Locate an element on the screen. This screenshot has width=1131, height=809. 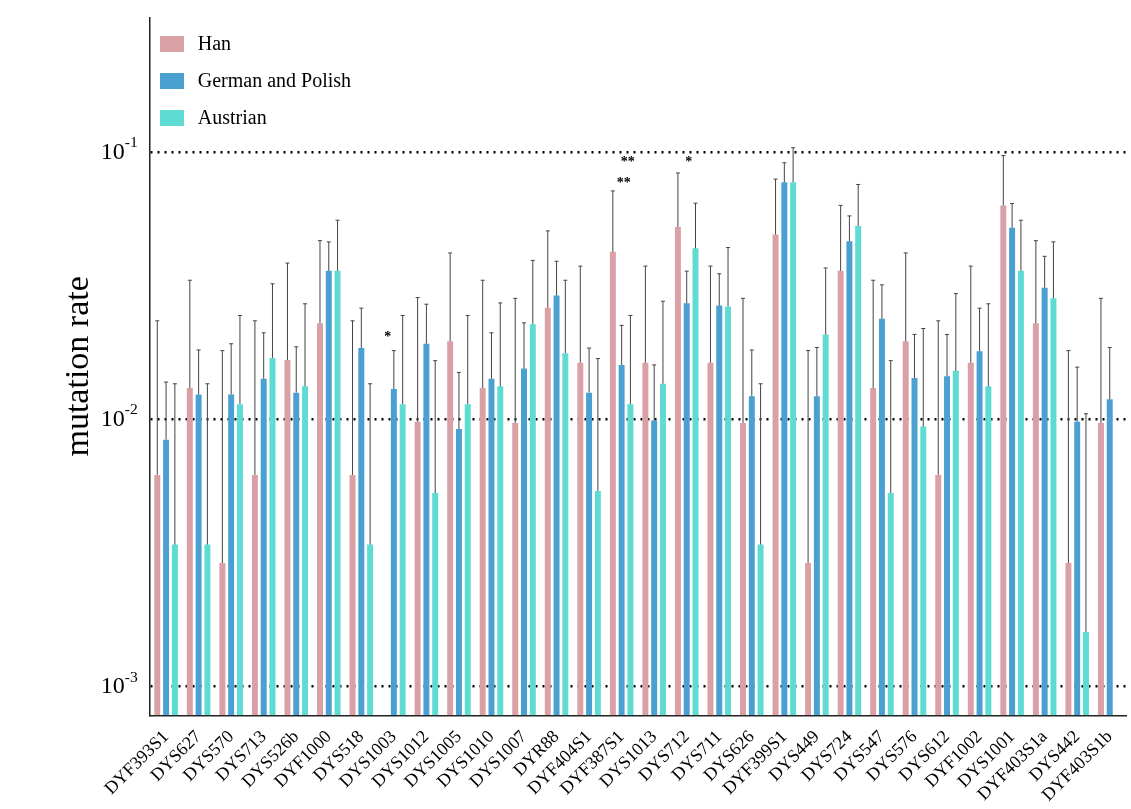
y-axis-title: mutation rate is located at coordinates (77, 366).